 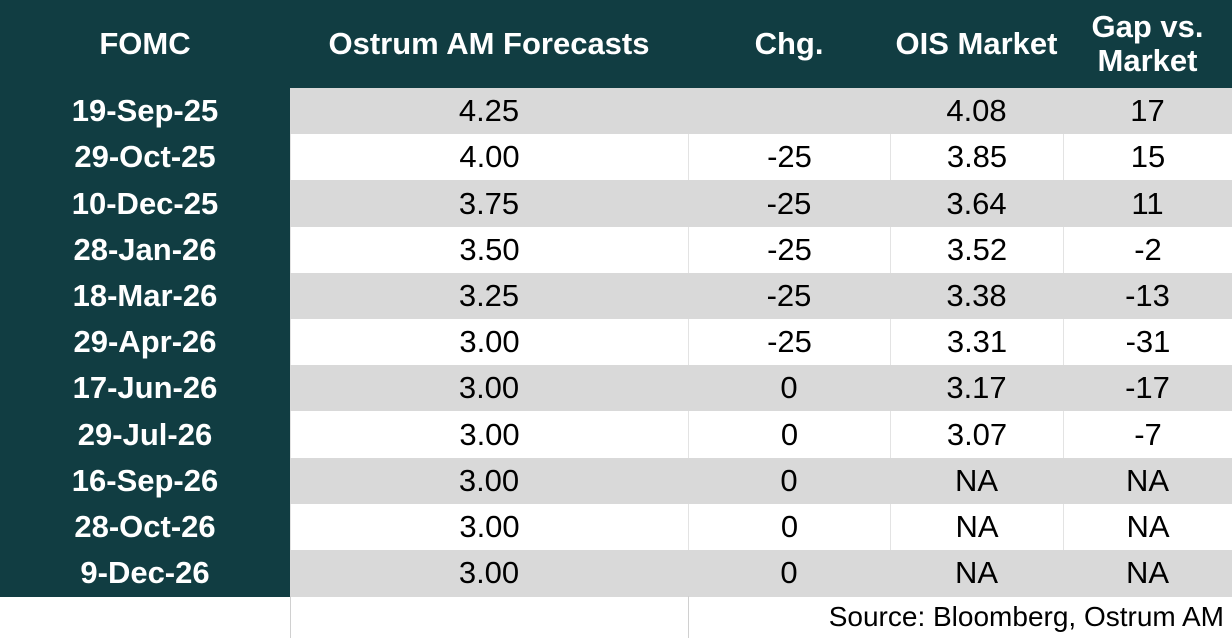 I want to click on row-header: 9-Dec-26, so click(x=145, y=573).